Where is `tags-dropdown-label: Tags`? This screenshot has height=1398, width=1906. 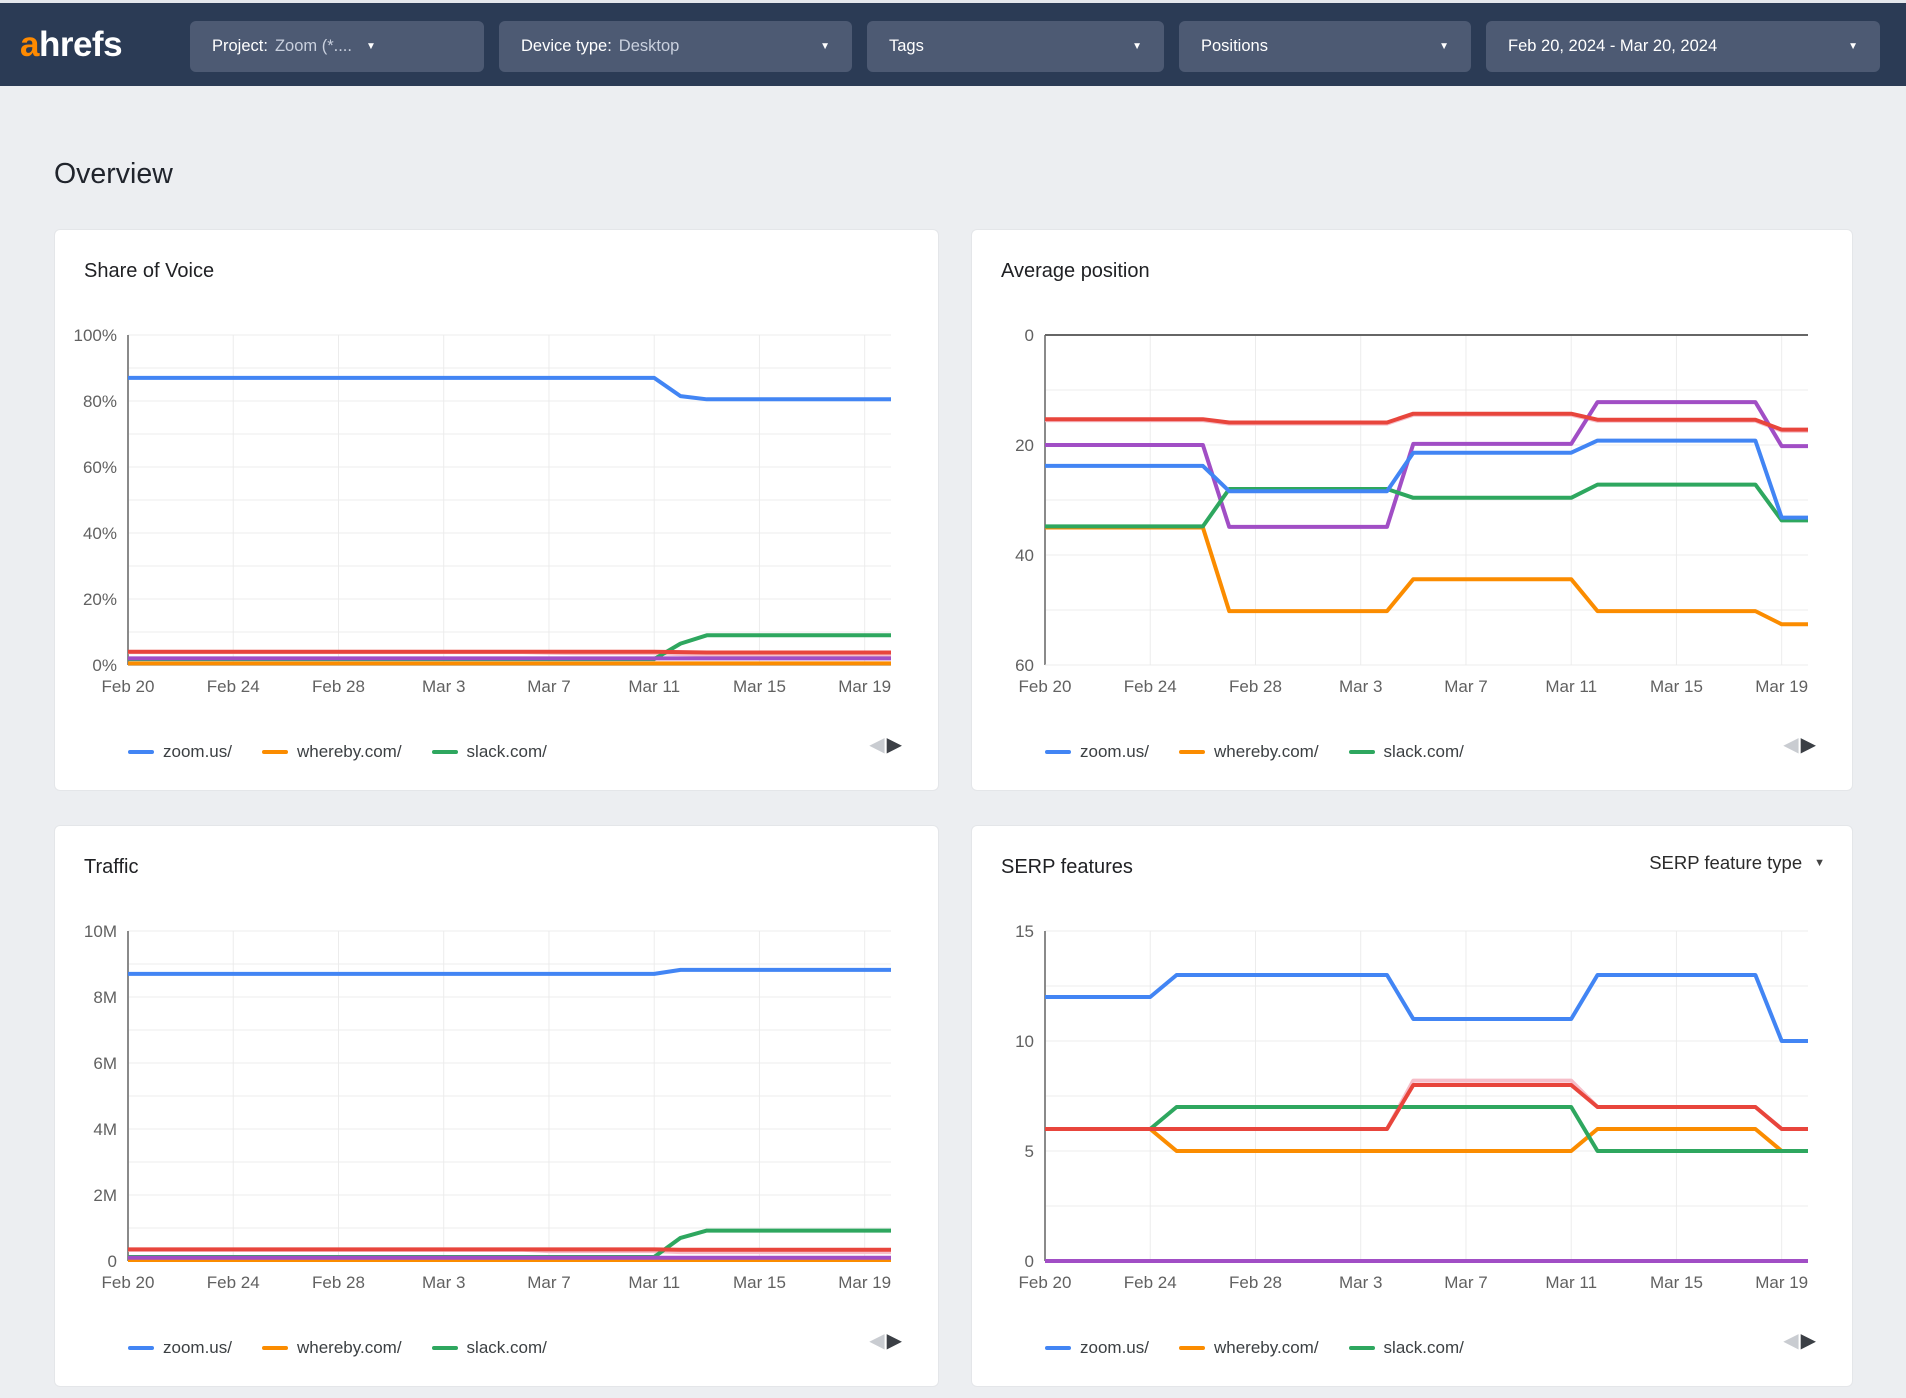
tags-dropdown-label: Tags is located at coordinates (906, 46).